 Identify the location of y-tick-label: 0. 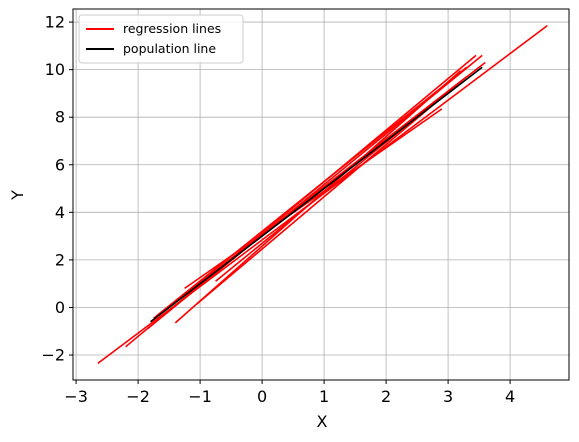
(60, 307).